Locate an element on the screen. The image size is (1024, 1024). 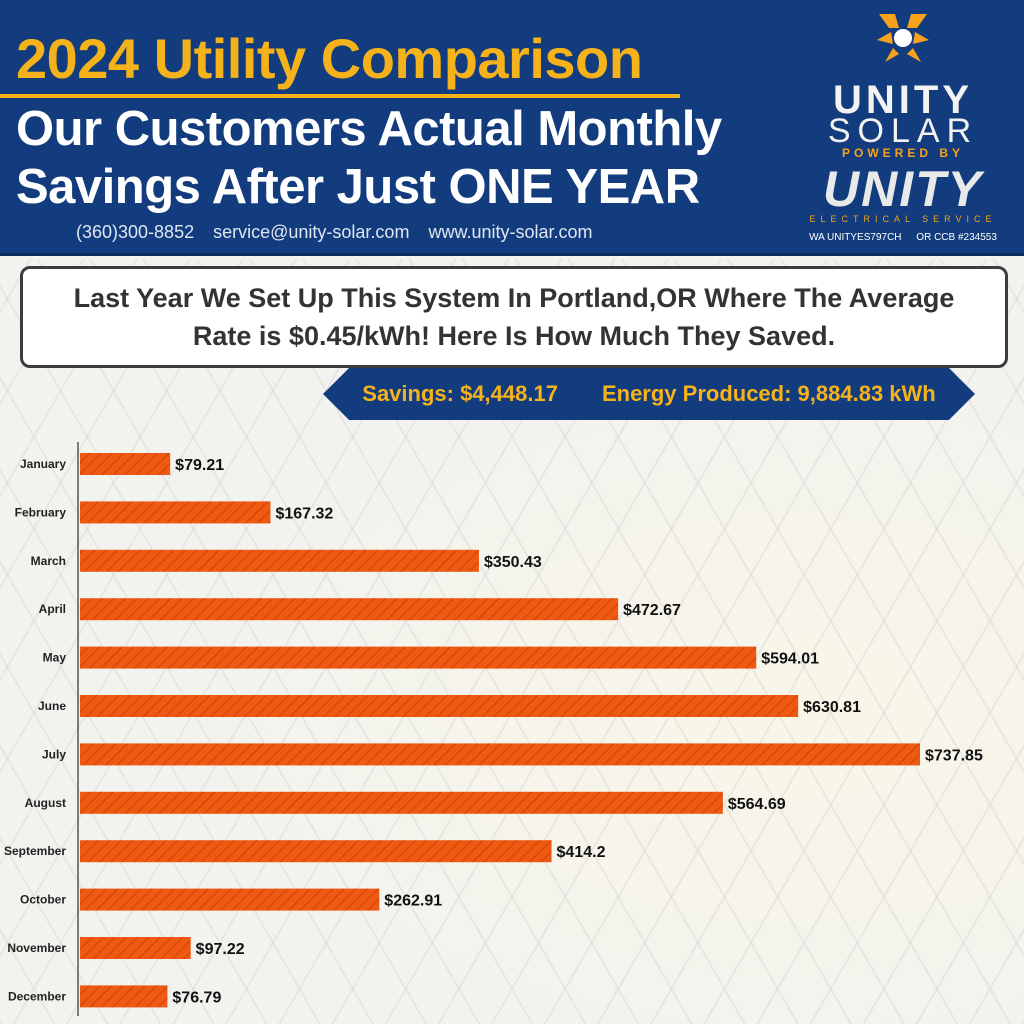
bar-august is located at coordinates (401, 802).